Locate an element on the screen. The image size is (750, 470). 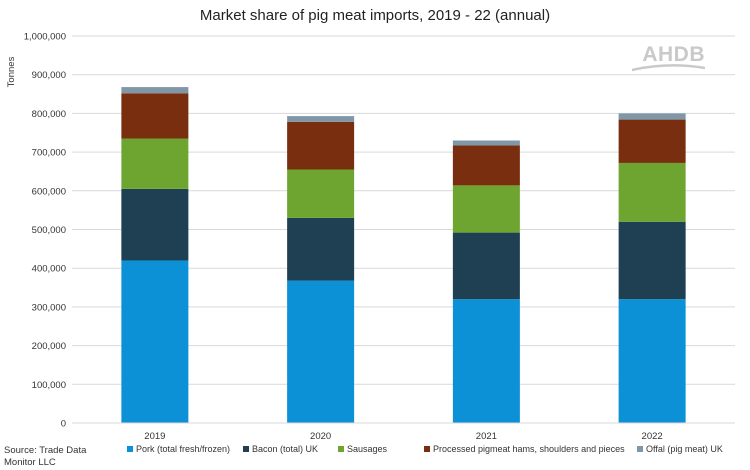
ahdb-logo: AHDB is located at coordinates (668, 57).